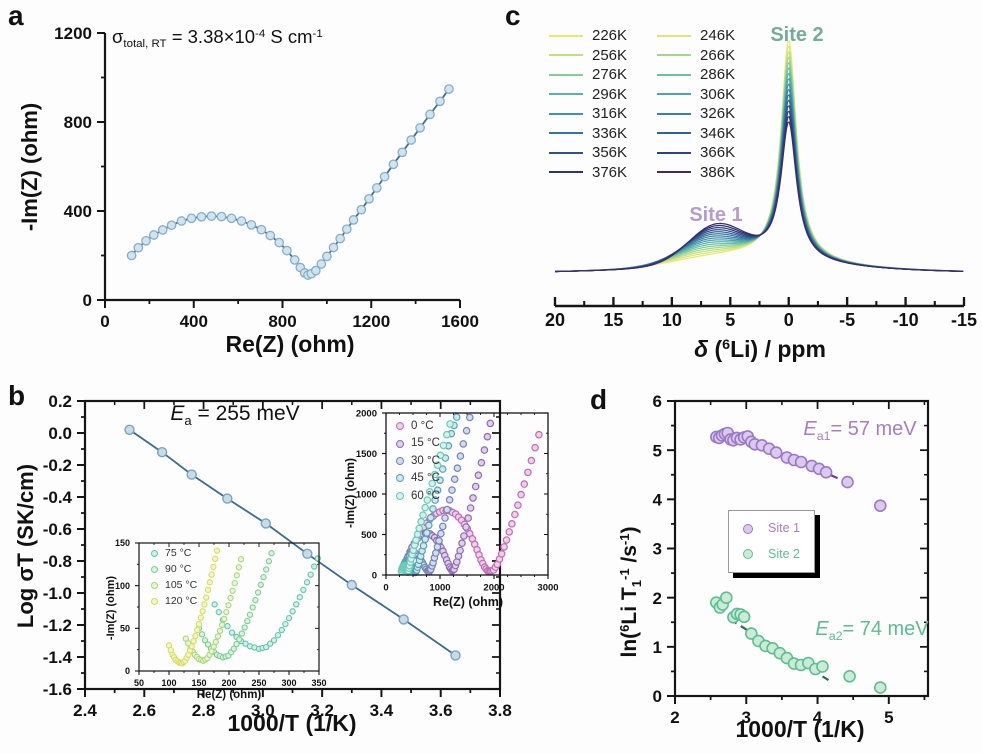 The width and height of the screenshot is (982, 753). Describe the element at coordinates (350, 493) in the screenshot. I see `inset-high-ylabel: -Im(Z) (ohm)` at that location.